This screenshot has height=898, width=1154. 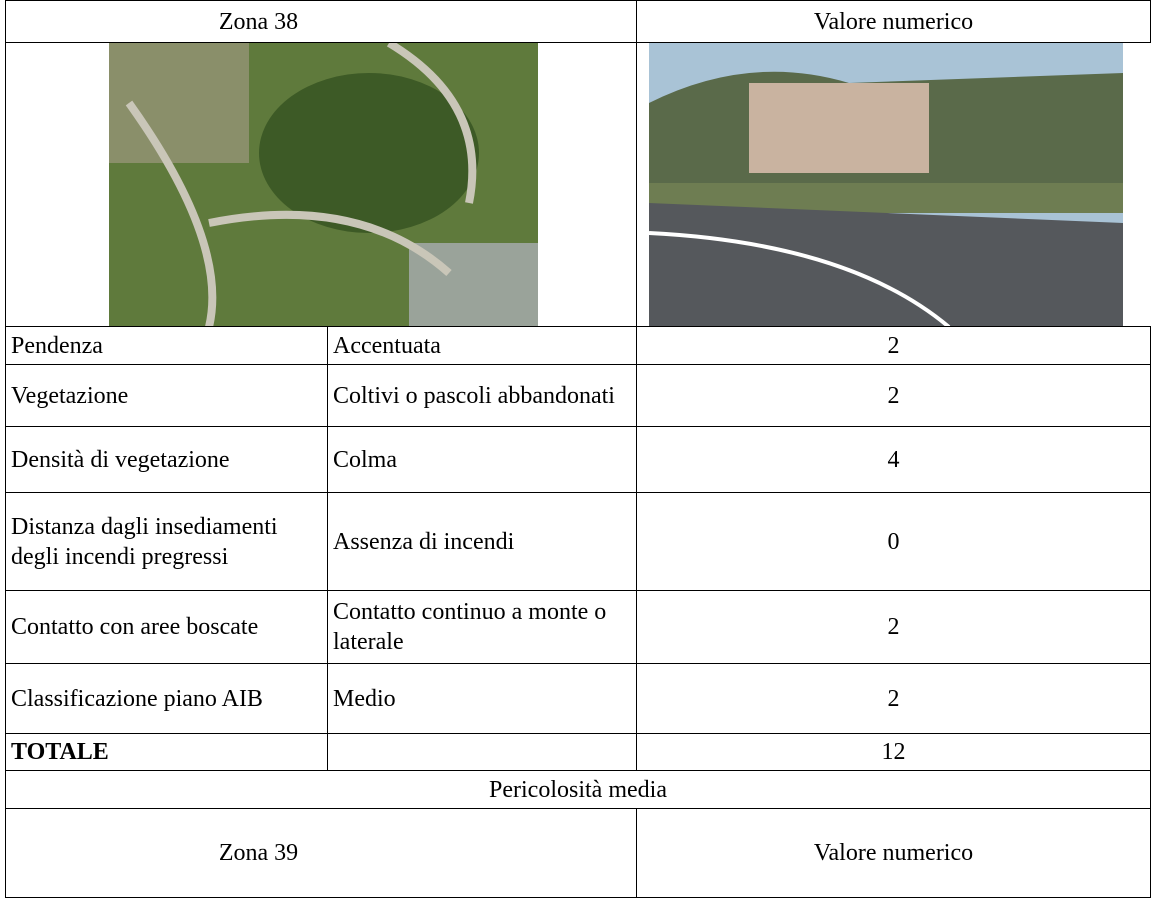 What do you see at coordinates (166, 459) in the screenshot?
I see `criterion: Densità di vegetazione` at bounding box center [166, 459].